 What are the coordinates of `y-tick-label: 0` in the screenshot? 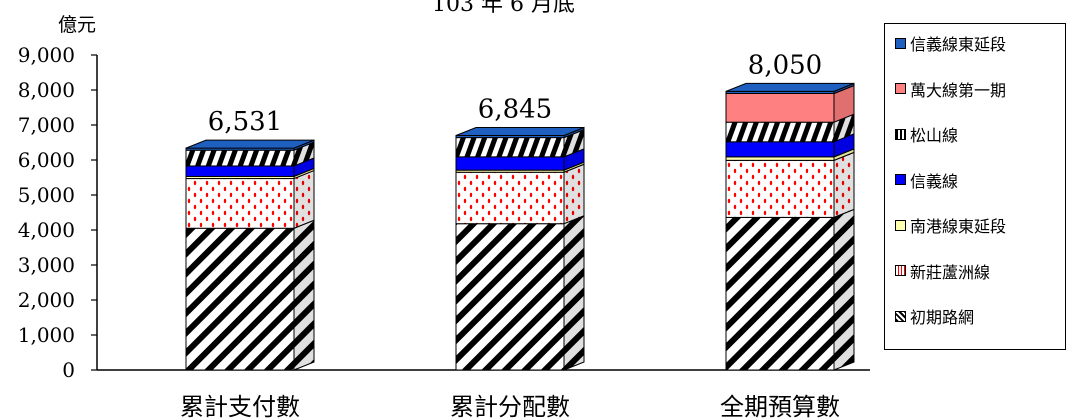 It's located at (68, 370).